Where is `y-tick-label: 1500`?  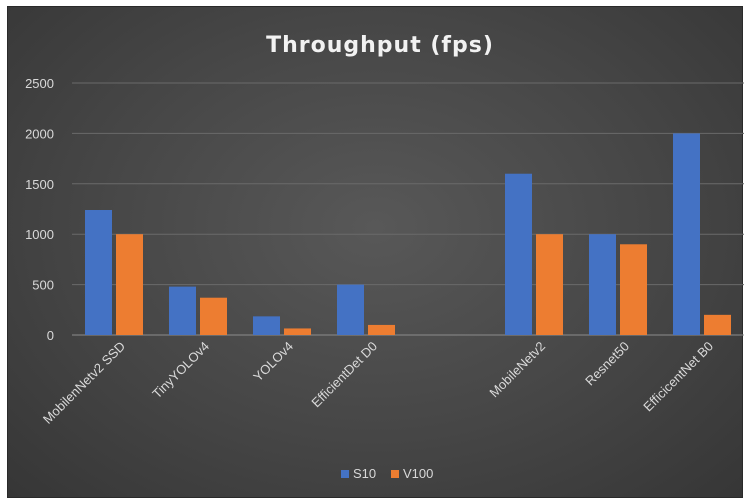 y-tick-label: 1500 is located at coordinates (39, 184).